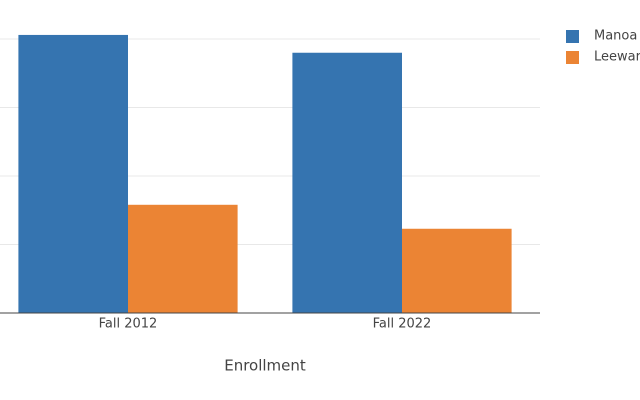 This screenshot has width=640, height=400. What do you see at coordinates (128, 324) in the screenshot?
I see `x-tick-label: Fall 2012` at bounding box center [128, 324].